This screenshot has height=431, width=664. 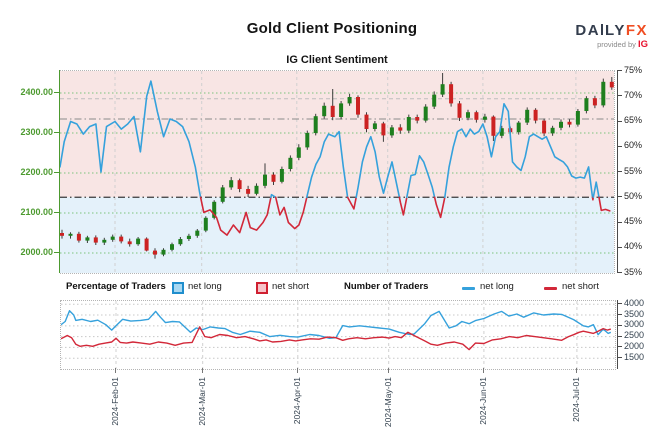 What do you see at coordinates (205, 286) in the screenshot?
I see `legend-pct-net-long: net long` at bounding box center [205, 286].